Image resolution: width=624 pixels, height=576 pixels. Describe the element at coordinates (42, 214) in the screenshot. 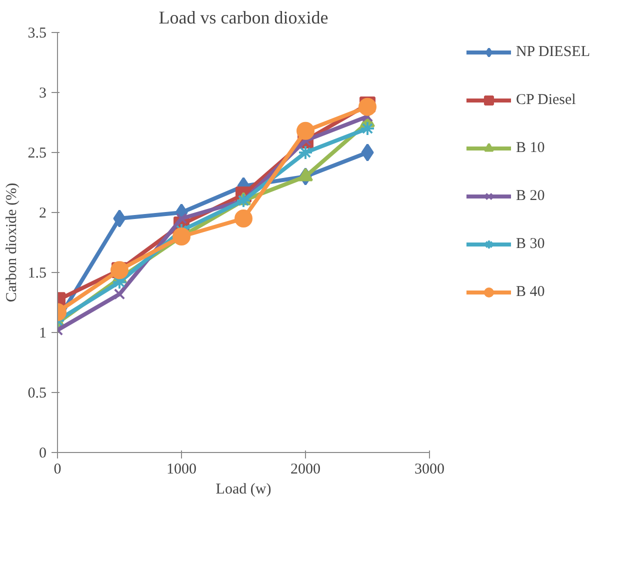

I see `y-tick-label: 2` at that location.